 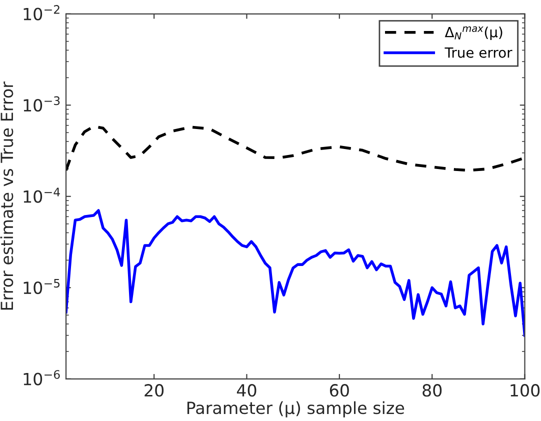 I want to click on y-axis-title: Error estimate vs True Error, so click(x=7, y=196).